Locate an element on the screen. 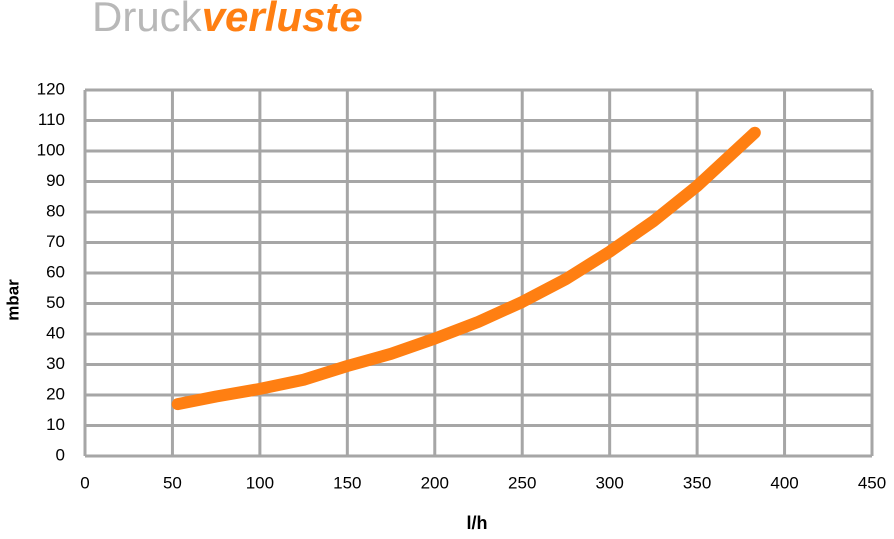  x-axis-label: l/h is located at coordinates (477, 523).